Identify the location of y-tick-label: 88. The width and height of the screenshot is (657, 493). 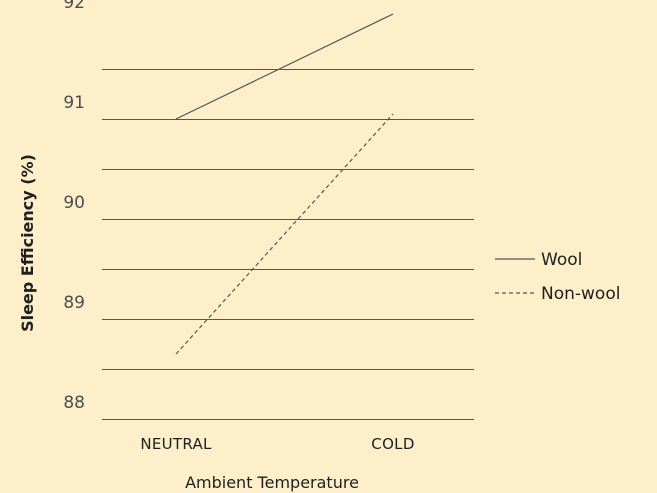
(74, 403).